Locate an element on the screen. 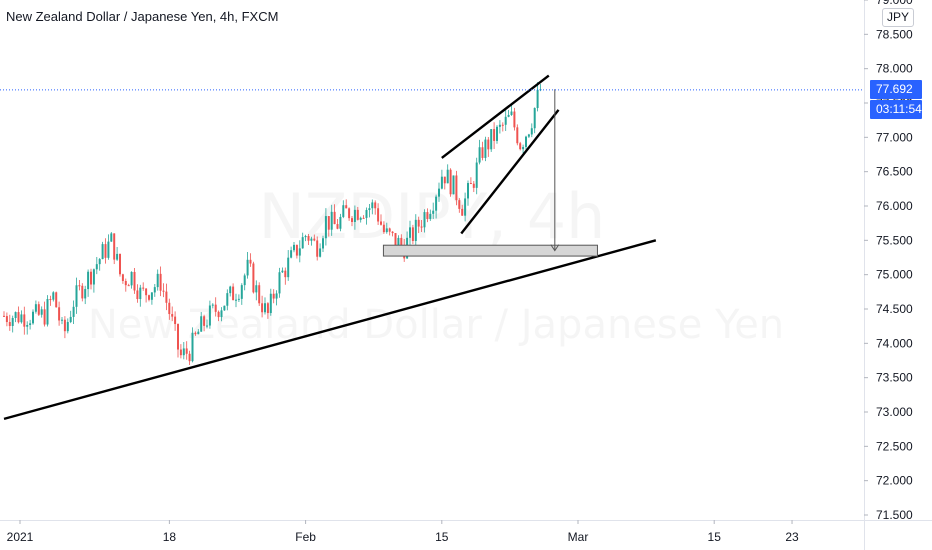  y-tick-label: 73.000 is located at coordinates (894, 412).